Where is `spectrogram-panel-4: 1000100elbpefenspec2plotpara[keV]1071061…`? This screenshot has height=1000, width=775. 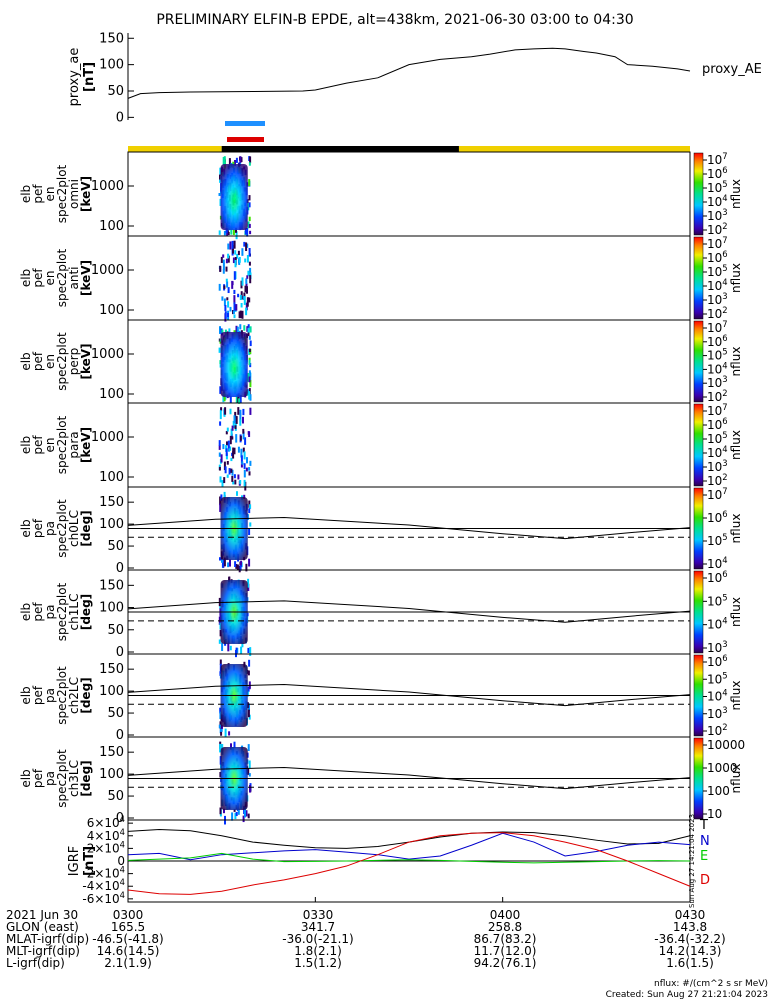 spectrogram-panel-4: 1000100elbpefenspec2plotpara[keV]1071061… is located at coordinates (381, 446).